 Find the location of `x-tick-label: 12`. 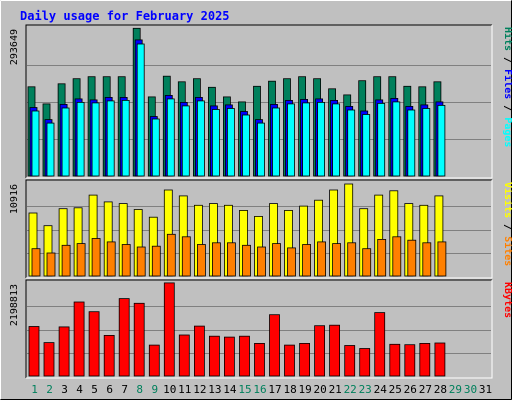

x-tick-label: 12 is located at coordinates (199, 389).